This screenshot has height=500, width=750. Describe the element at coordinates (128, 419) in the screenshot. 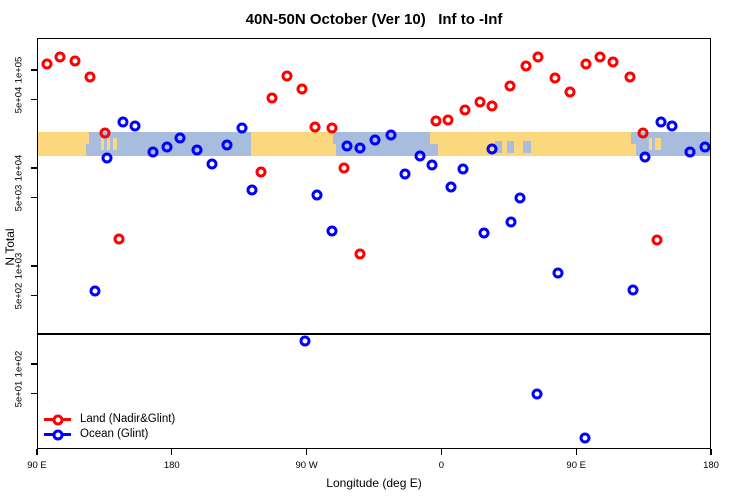

I see `legend-label-land: Land (Nadir&Glint)` at that location.